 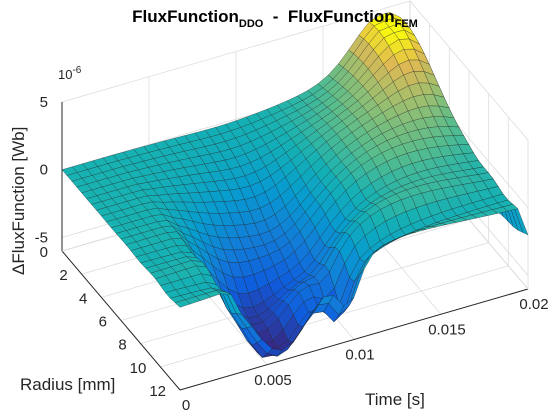 I want to click on y-tick-label-1: 2, so click(x=63, y=275).